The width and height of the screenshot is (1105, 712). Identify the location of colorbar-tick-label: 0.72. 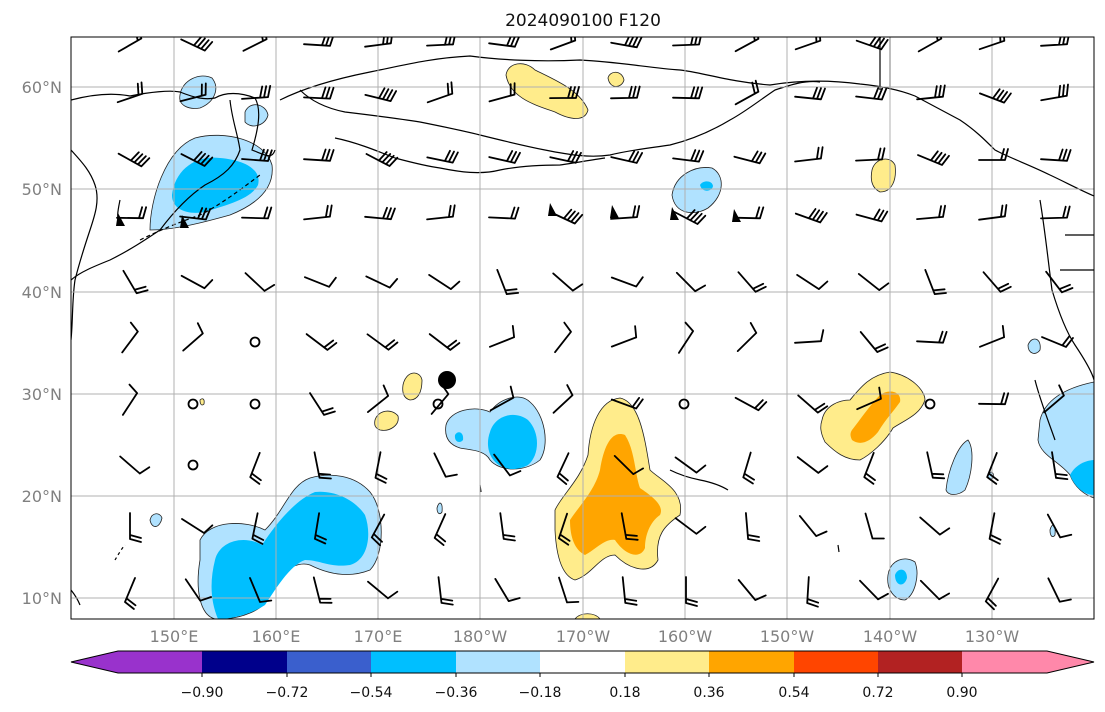
(877, 693).